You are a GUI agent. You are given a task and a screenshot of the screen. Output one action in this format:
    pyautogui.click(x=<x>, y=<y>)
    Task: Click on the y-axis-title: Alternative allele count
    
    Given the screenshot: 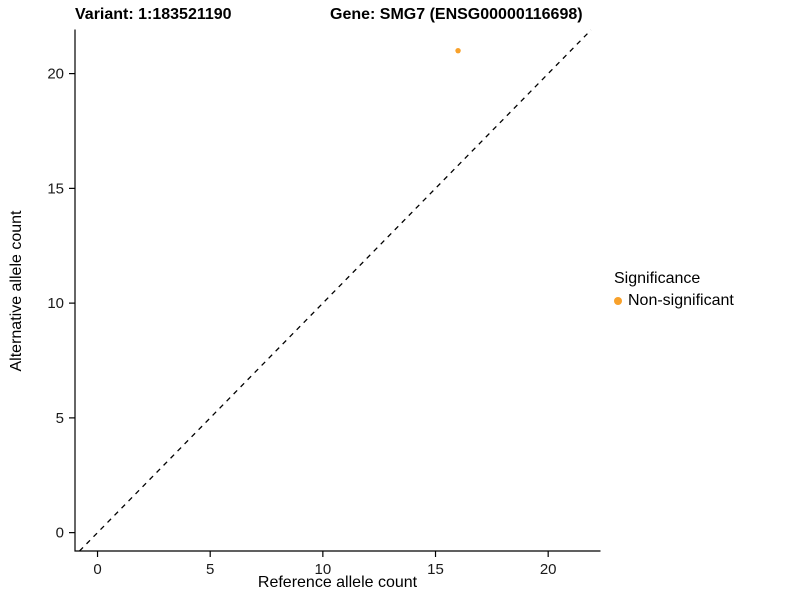 What is the action you would take?
    pyautogui.click(x=16, y=291)
    